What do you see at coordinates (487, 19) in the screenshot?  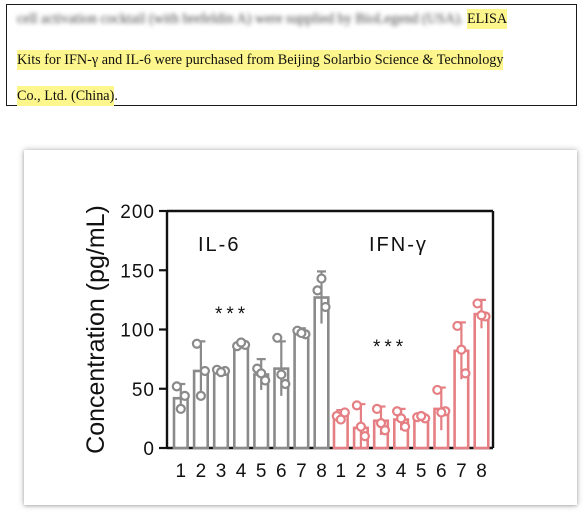 I see `highlighted-text: ELISA` at bounding box center [487, 19].